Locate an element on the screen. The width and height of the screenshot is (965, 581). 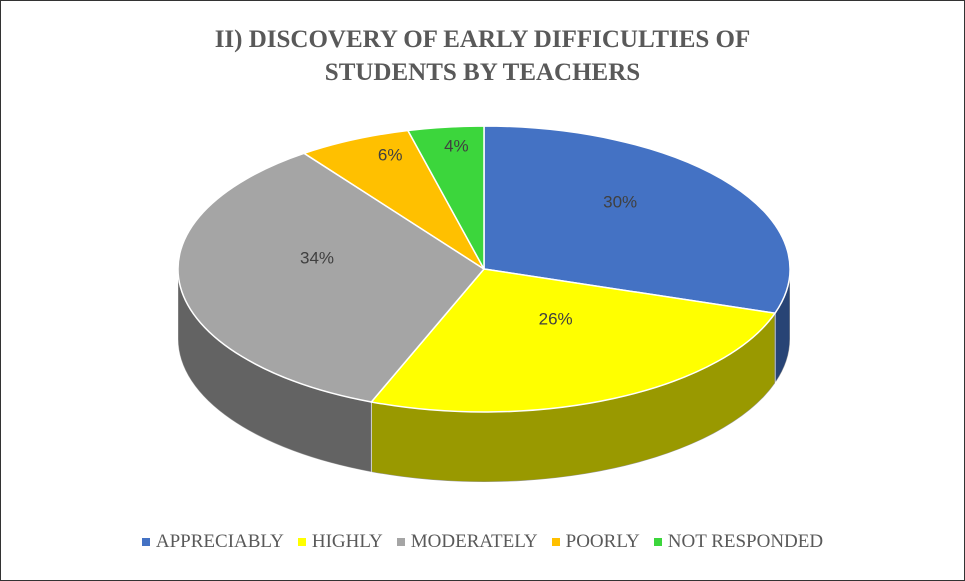
legend-label: POORLY is located at coordinates (602, 541).